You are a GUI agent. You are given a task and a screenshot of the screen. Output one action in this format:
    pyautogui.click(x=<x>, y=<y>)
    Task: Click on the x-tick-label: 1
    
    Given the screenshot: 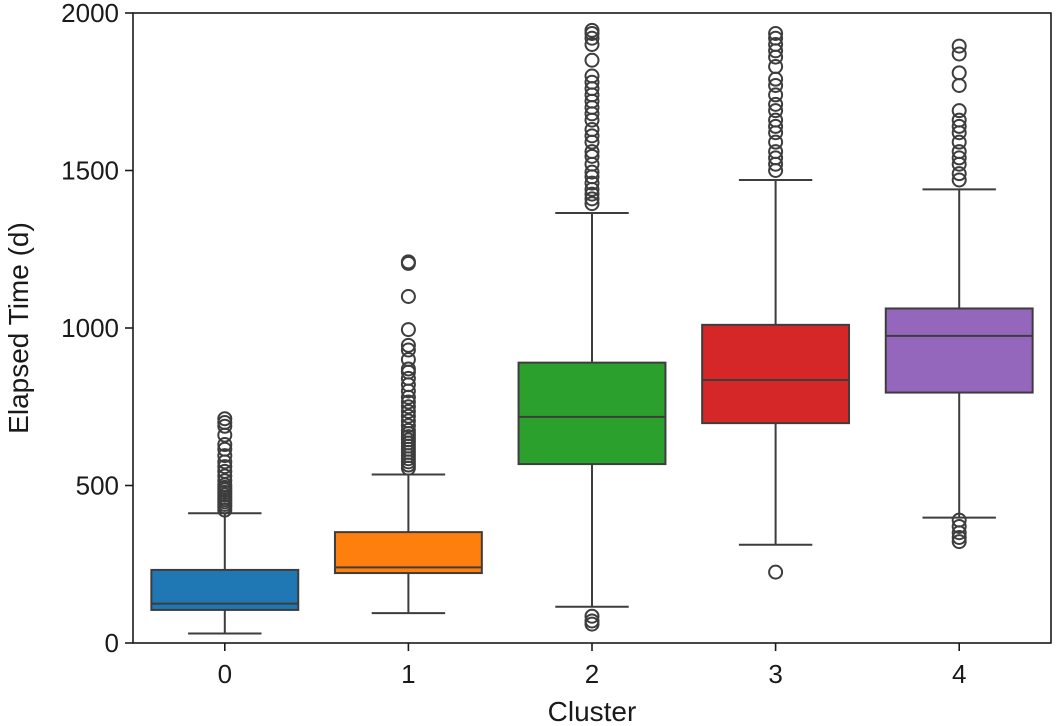 What is the action you would take?
    pyautogui.click(x=408, y=674)
    